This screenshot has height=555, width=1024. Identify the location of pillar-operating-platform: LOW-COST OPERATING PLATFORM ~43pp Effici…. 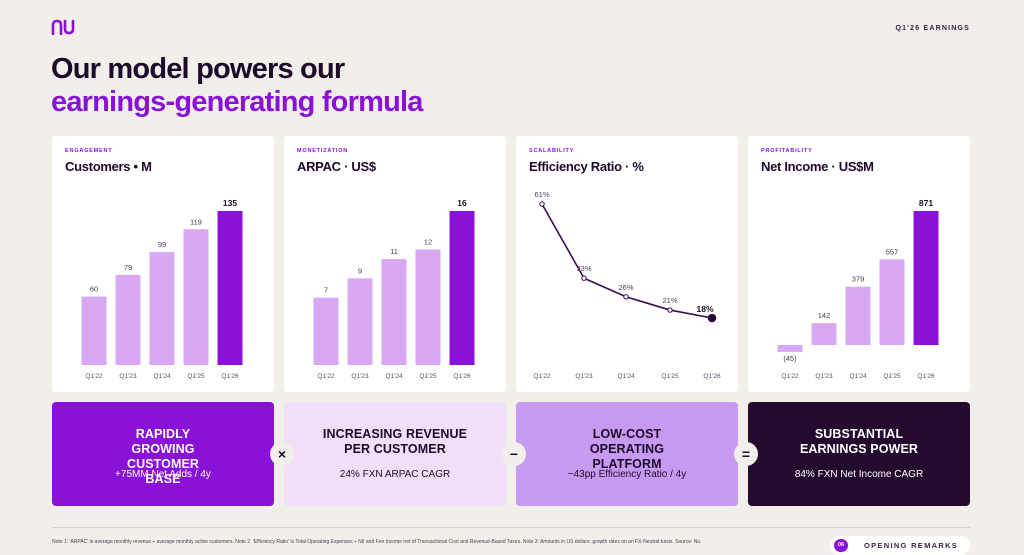
(627, 454).